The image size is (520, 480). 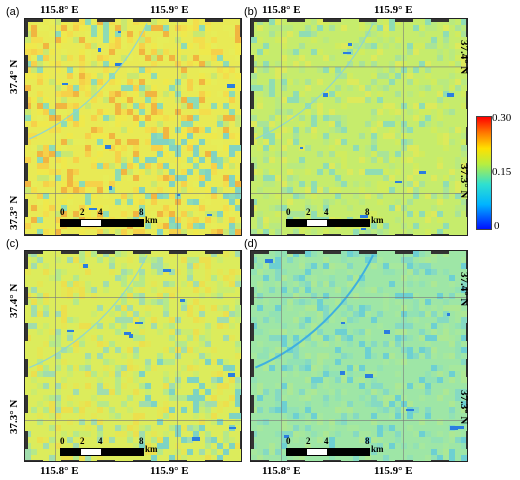 I want to click on colorbar, so click(x=484, y=173).